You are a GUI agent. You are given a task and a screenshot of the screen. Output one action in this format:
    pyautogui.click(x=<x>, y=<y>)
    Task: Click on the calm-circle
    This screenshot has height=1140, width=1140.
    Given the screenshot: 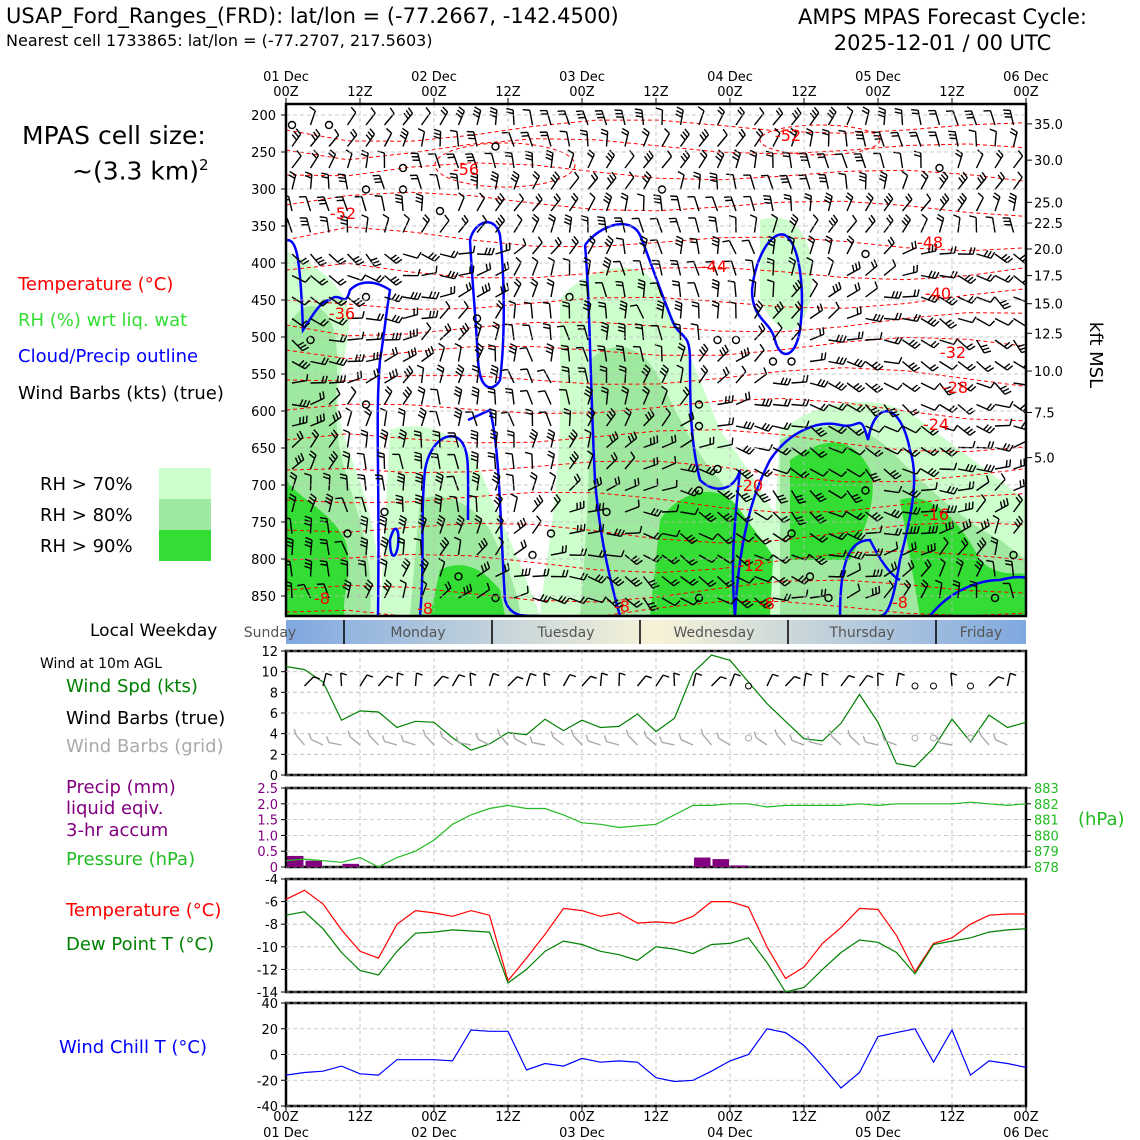 What is the action you would take?
    pyautogui.click(x=995, y=598)
    